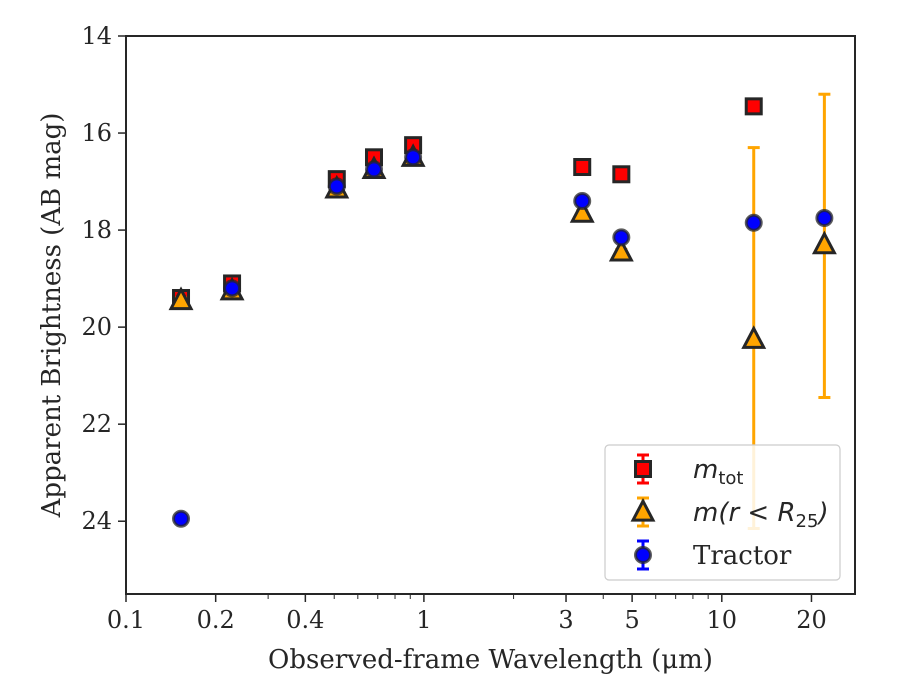  I want to click on legend-marker-triangle, so click(643, 509).